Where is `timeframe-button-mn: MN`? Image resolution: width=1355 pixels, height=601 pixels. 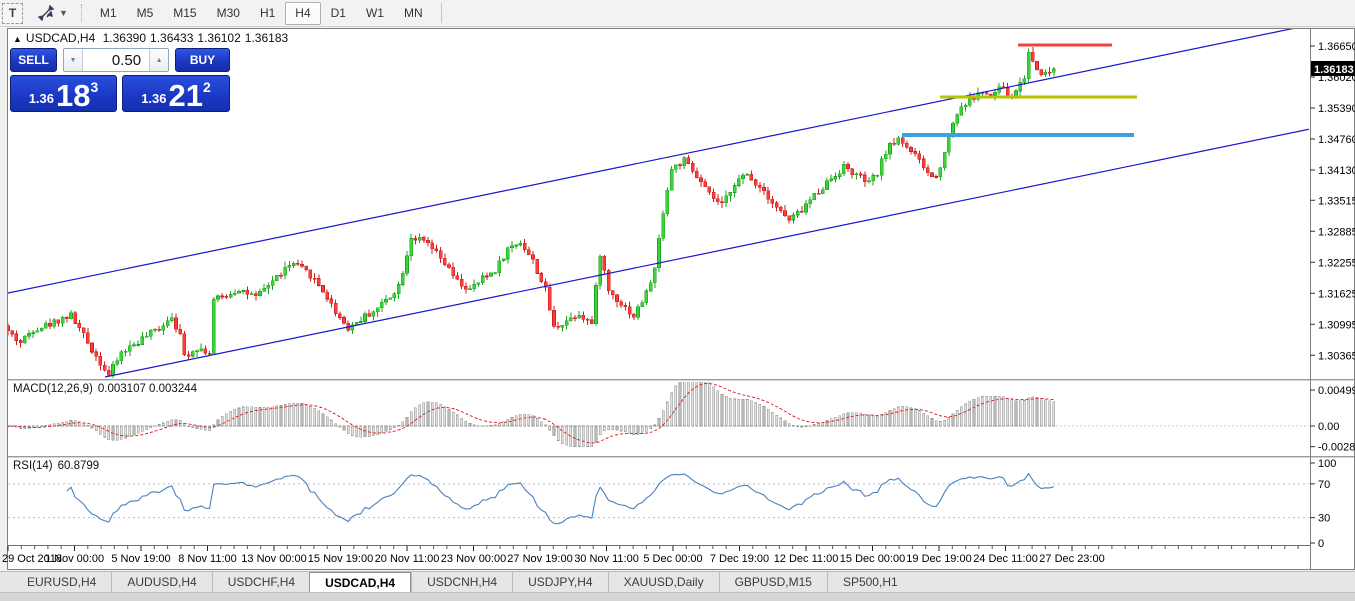 timeframe-button-mn: MN is located at coordinates (413, 13).